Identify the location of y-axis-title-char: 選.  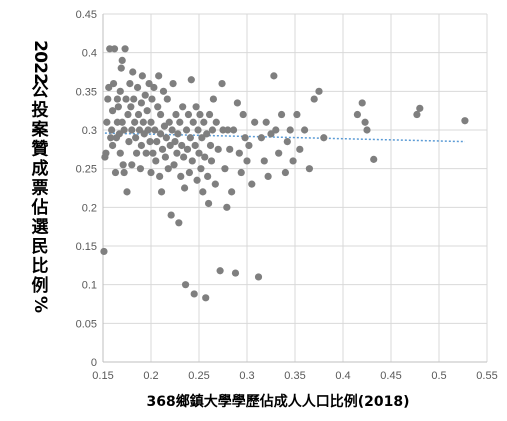
(40, 228).